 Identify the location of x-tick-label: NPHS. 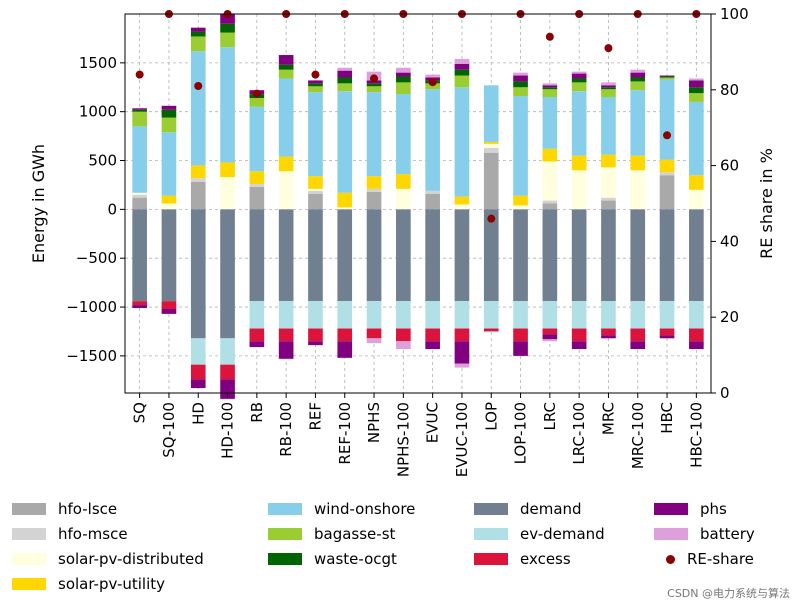
(374, 422).